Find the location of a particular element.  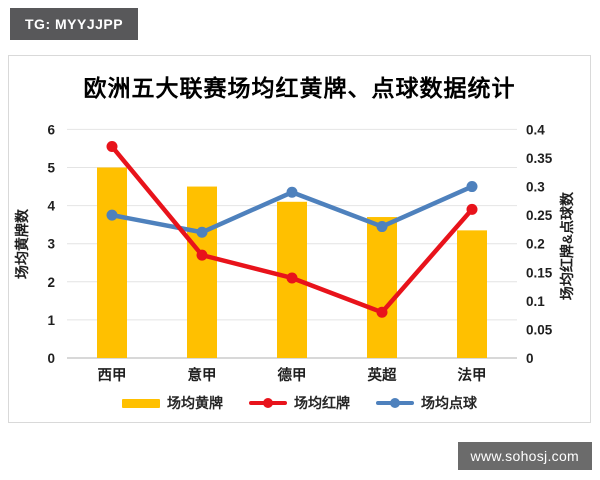

chart-title: 欧洲五大联赛场均红黄牌、点球数据统计 is located at coordinates (299, 88).